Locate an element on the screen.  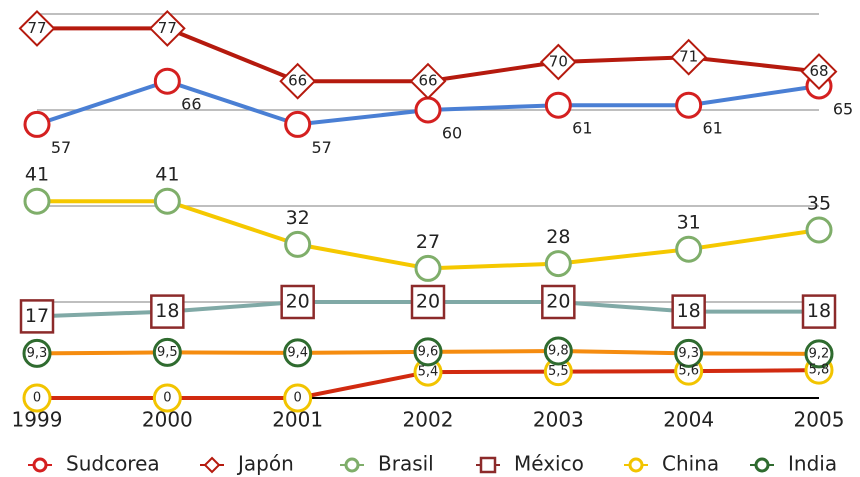
data-label: 5,5 is located at coordinates (558, 371).